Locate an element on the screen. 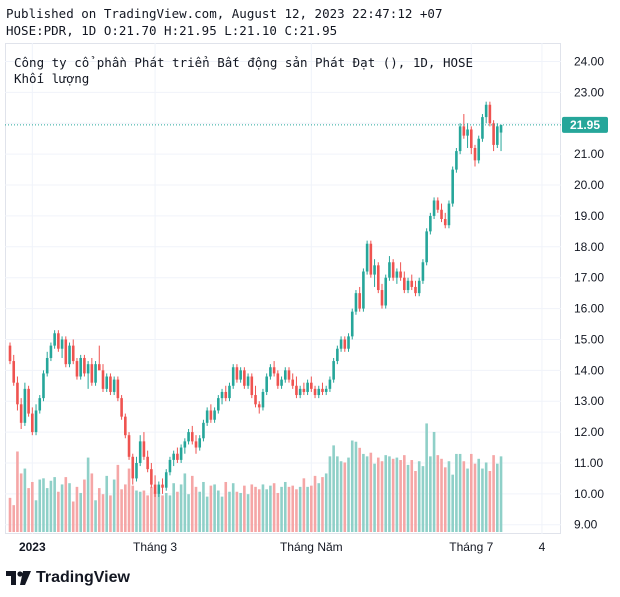 This screenshot has height=597, width=620. price-tick-label: 19.00 is located at coordinates (589, 216).